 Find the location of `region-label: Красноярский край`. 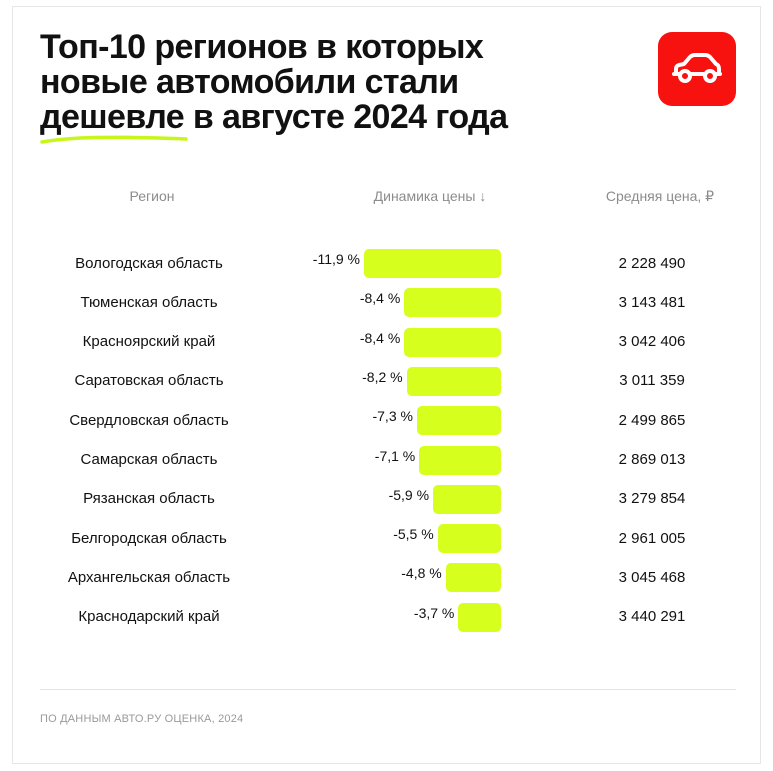

region-label: Красноярский край is located at coordinates (149, 342).